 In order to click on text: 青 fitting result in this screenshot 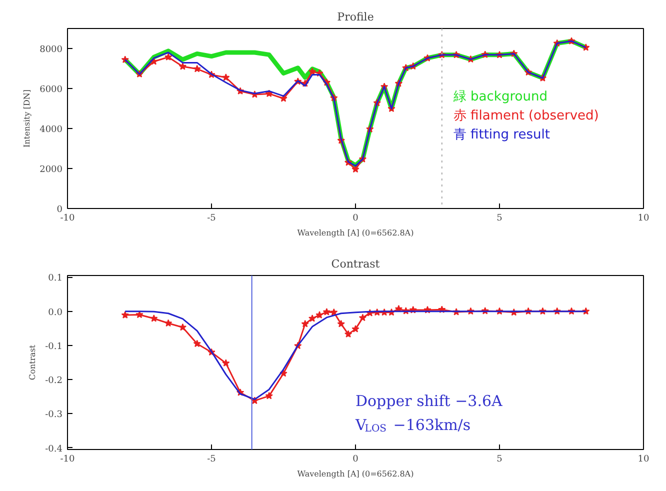, I will do `click(501, 134)`.